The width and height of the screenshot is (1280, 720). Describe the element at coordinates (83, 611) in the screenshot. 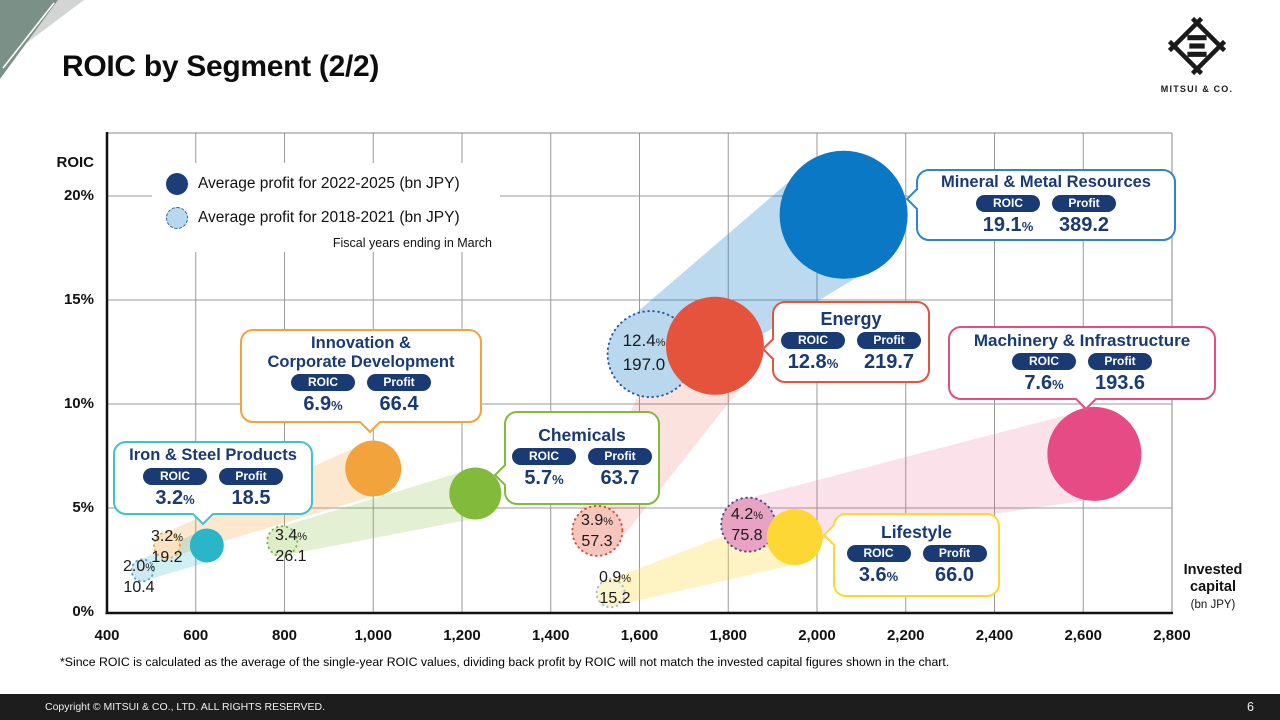

I see `y-tick-label: 0%` at that location.